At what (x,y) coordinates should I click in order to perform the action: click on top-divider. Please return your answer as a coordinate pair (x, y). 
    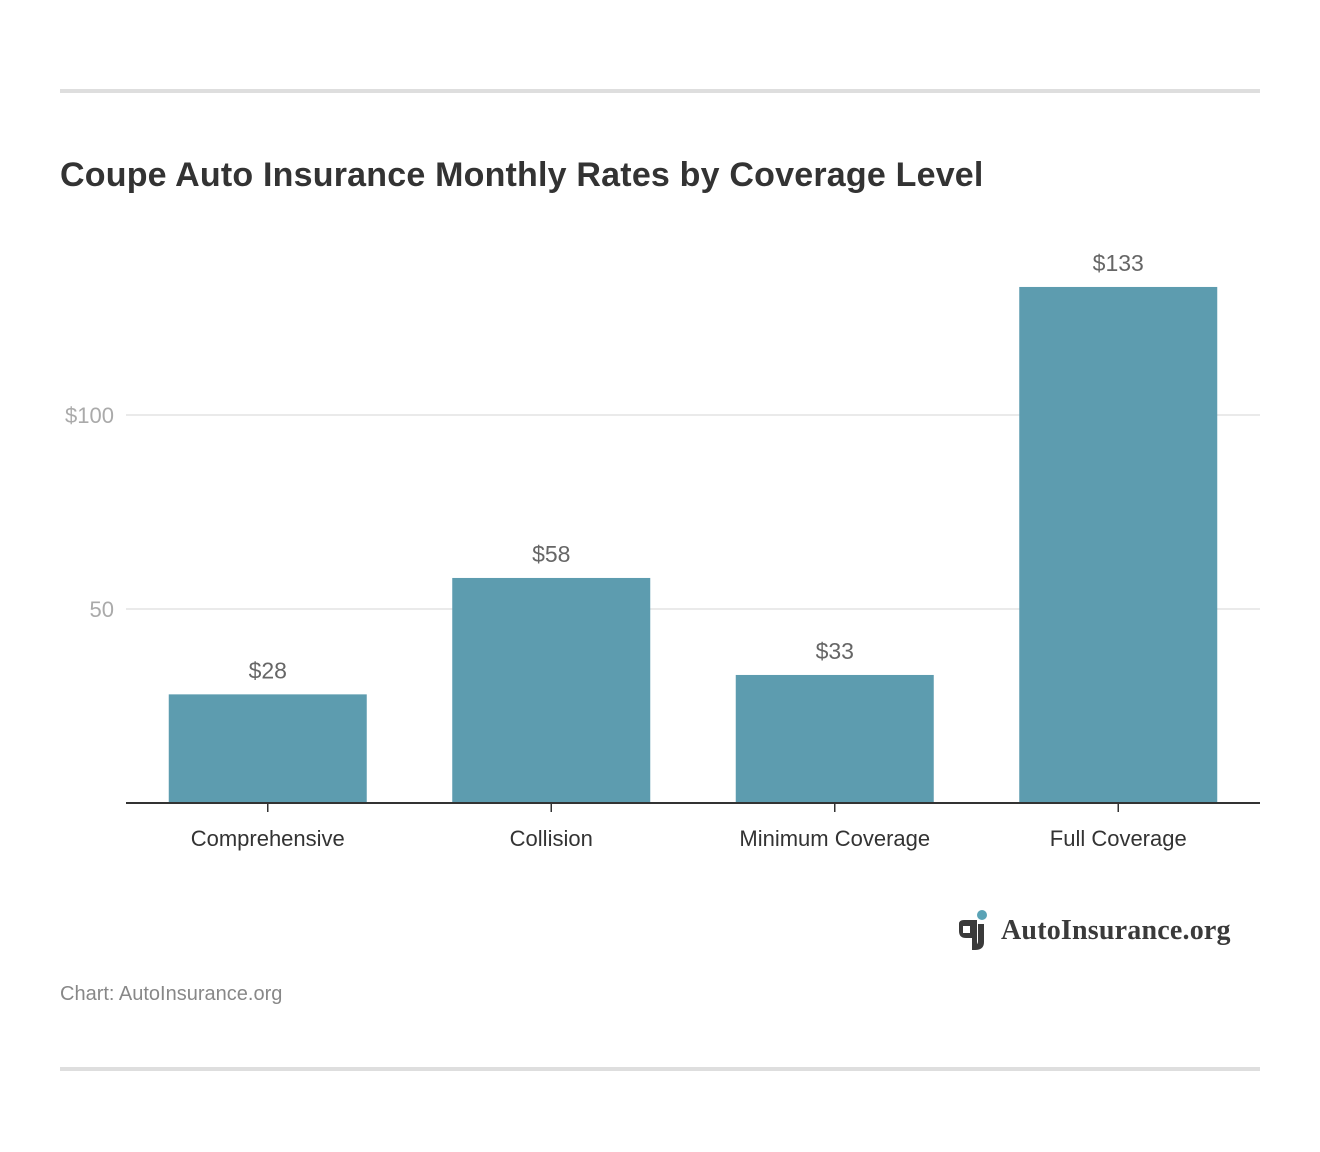
    Looking at the image, I should click on (660, 91).